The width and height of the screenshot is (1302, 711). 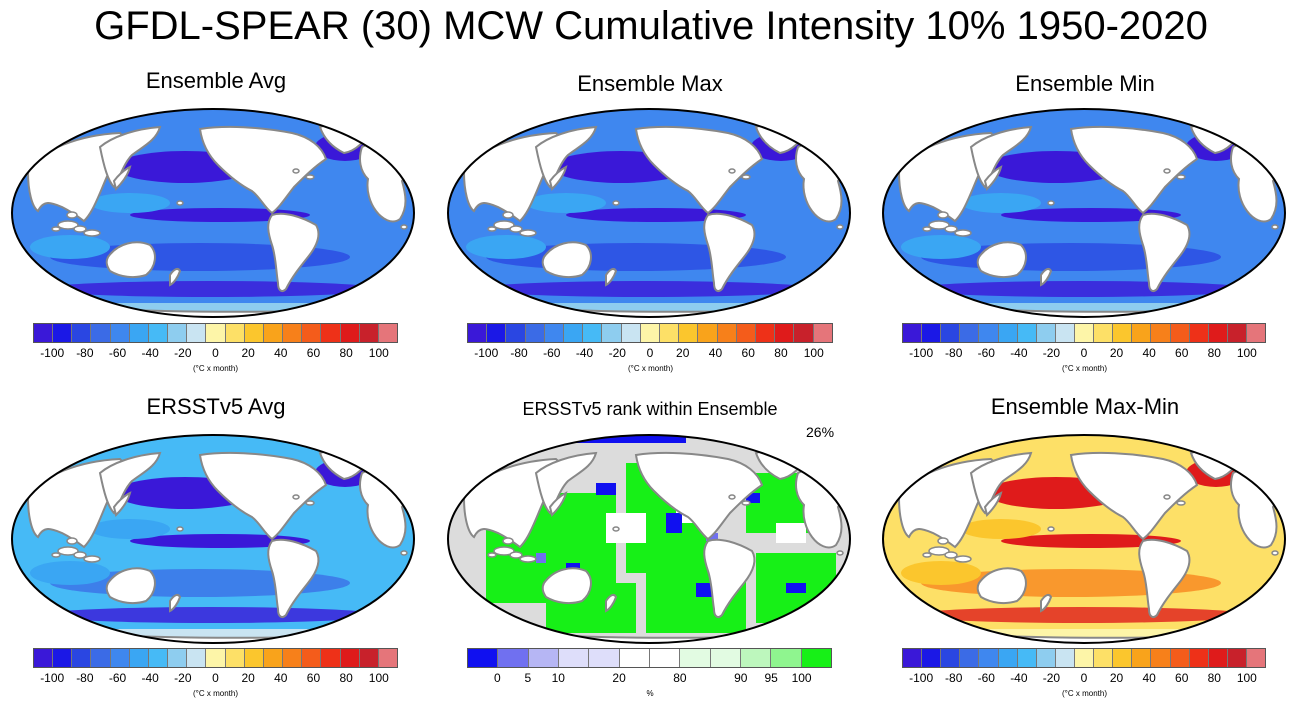 I want to click on panel-title-ersst-avg: ERSSTv5 Avg, so click(x=216, y=406).